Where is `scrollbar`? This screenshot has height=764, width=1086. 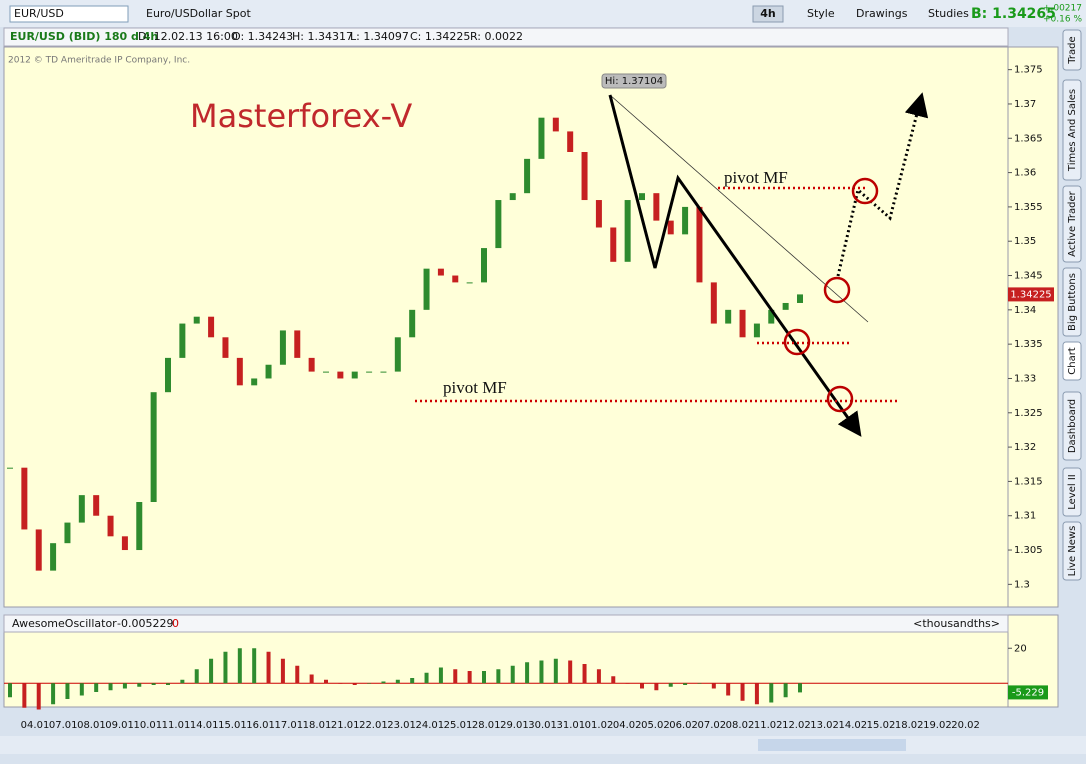 scrollbar is located at coordinates (543, 745).